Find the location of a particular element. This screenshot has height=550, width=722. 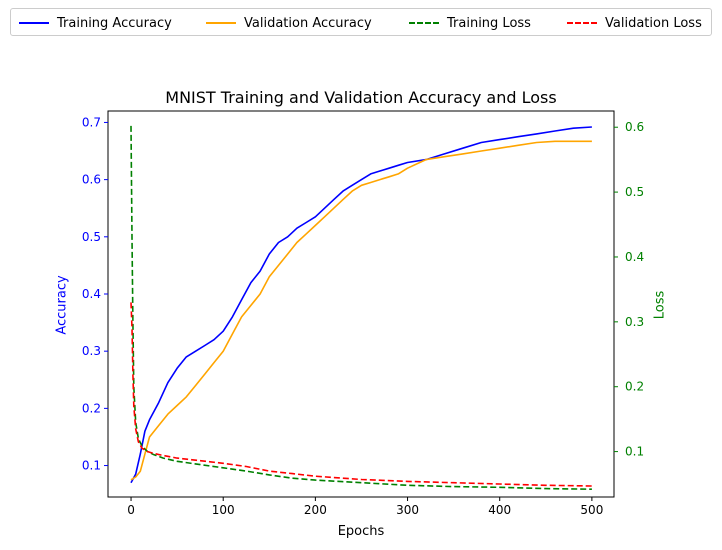

legend-label-training-loss: Training Loss is located at coordinates (489, 23).